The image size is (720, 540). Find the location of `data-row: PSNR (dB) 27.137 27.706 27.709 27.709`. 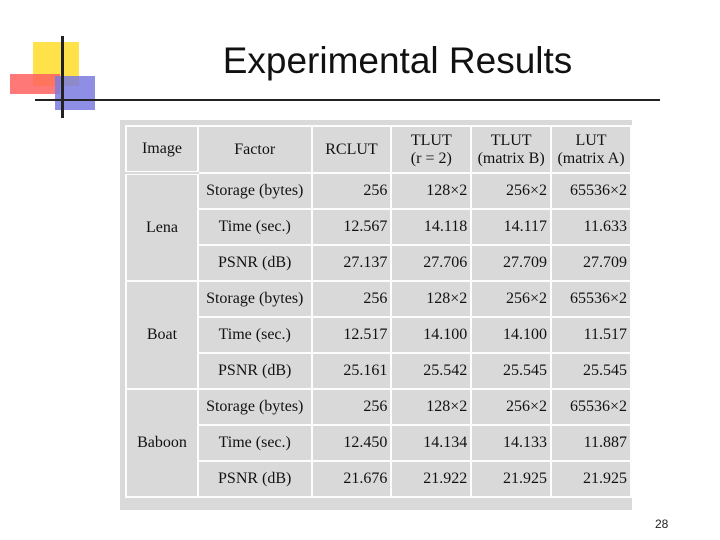

data-row: PSNR (dB) 27.137 27.706 27.709 27.709 is located at coordinates (379, 263).